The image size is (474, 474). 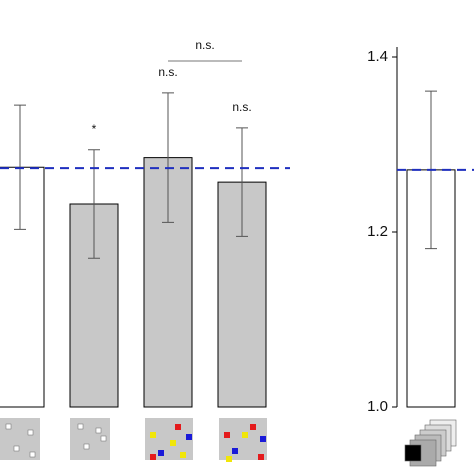 What do you see at coordinates (94, 129) in the screenshot?
I see `annotation: *` at bounding box center [94, 129].